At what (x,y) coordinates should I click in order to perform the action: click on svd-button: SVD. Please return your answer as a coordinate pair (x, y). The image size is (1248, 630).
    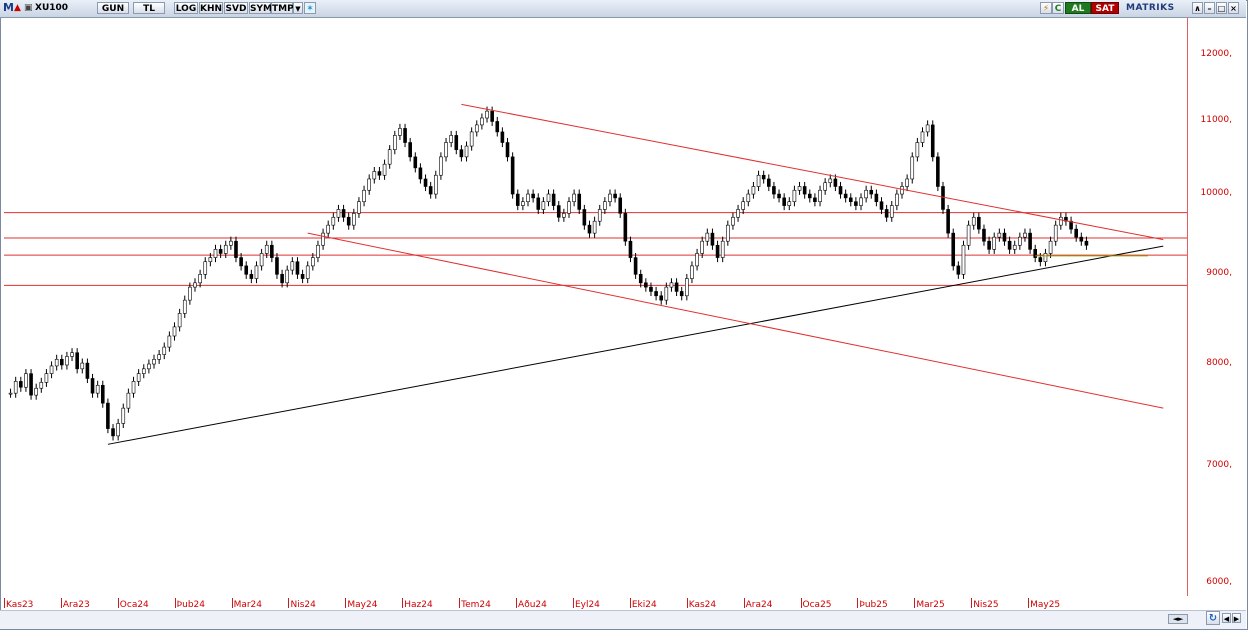
    Looking at the image, I should click on (236, 8).